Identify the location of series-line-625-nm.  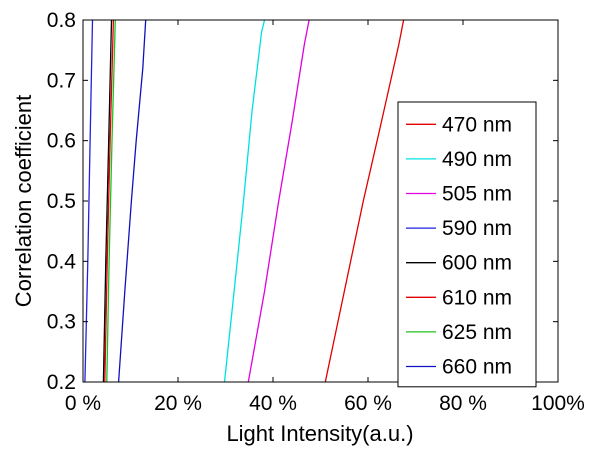
(111, 201).